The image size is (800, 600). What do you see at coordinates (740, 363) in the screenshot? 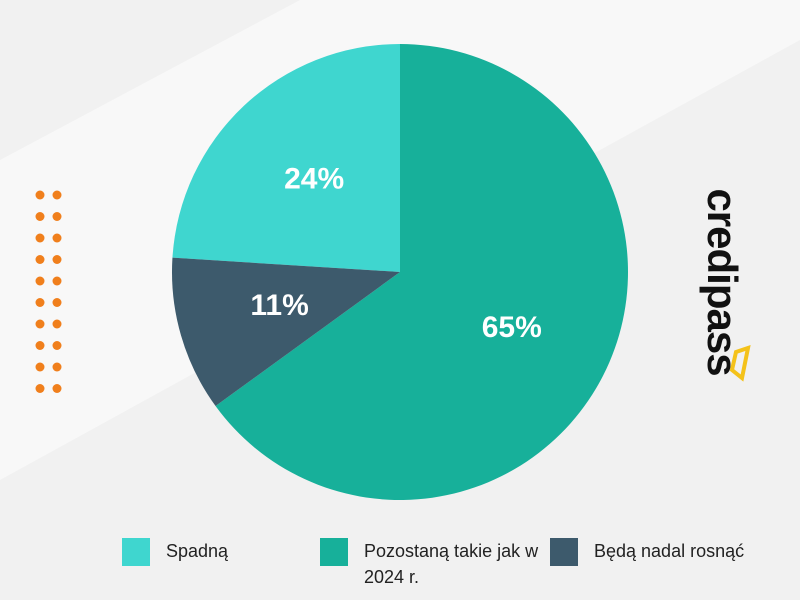
I see `brand-icon` at bounding box center [740, 363].